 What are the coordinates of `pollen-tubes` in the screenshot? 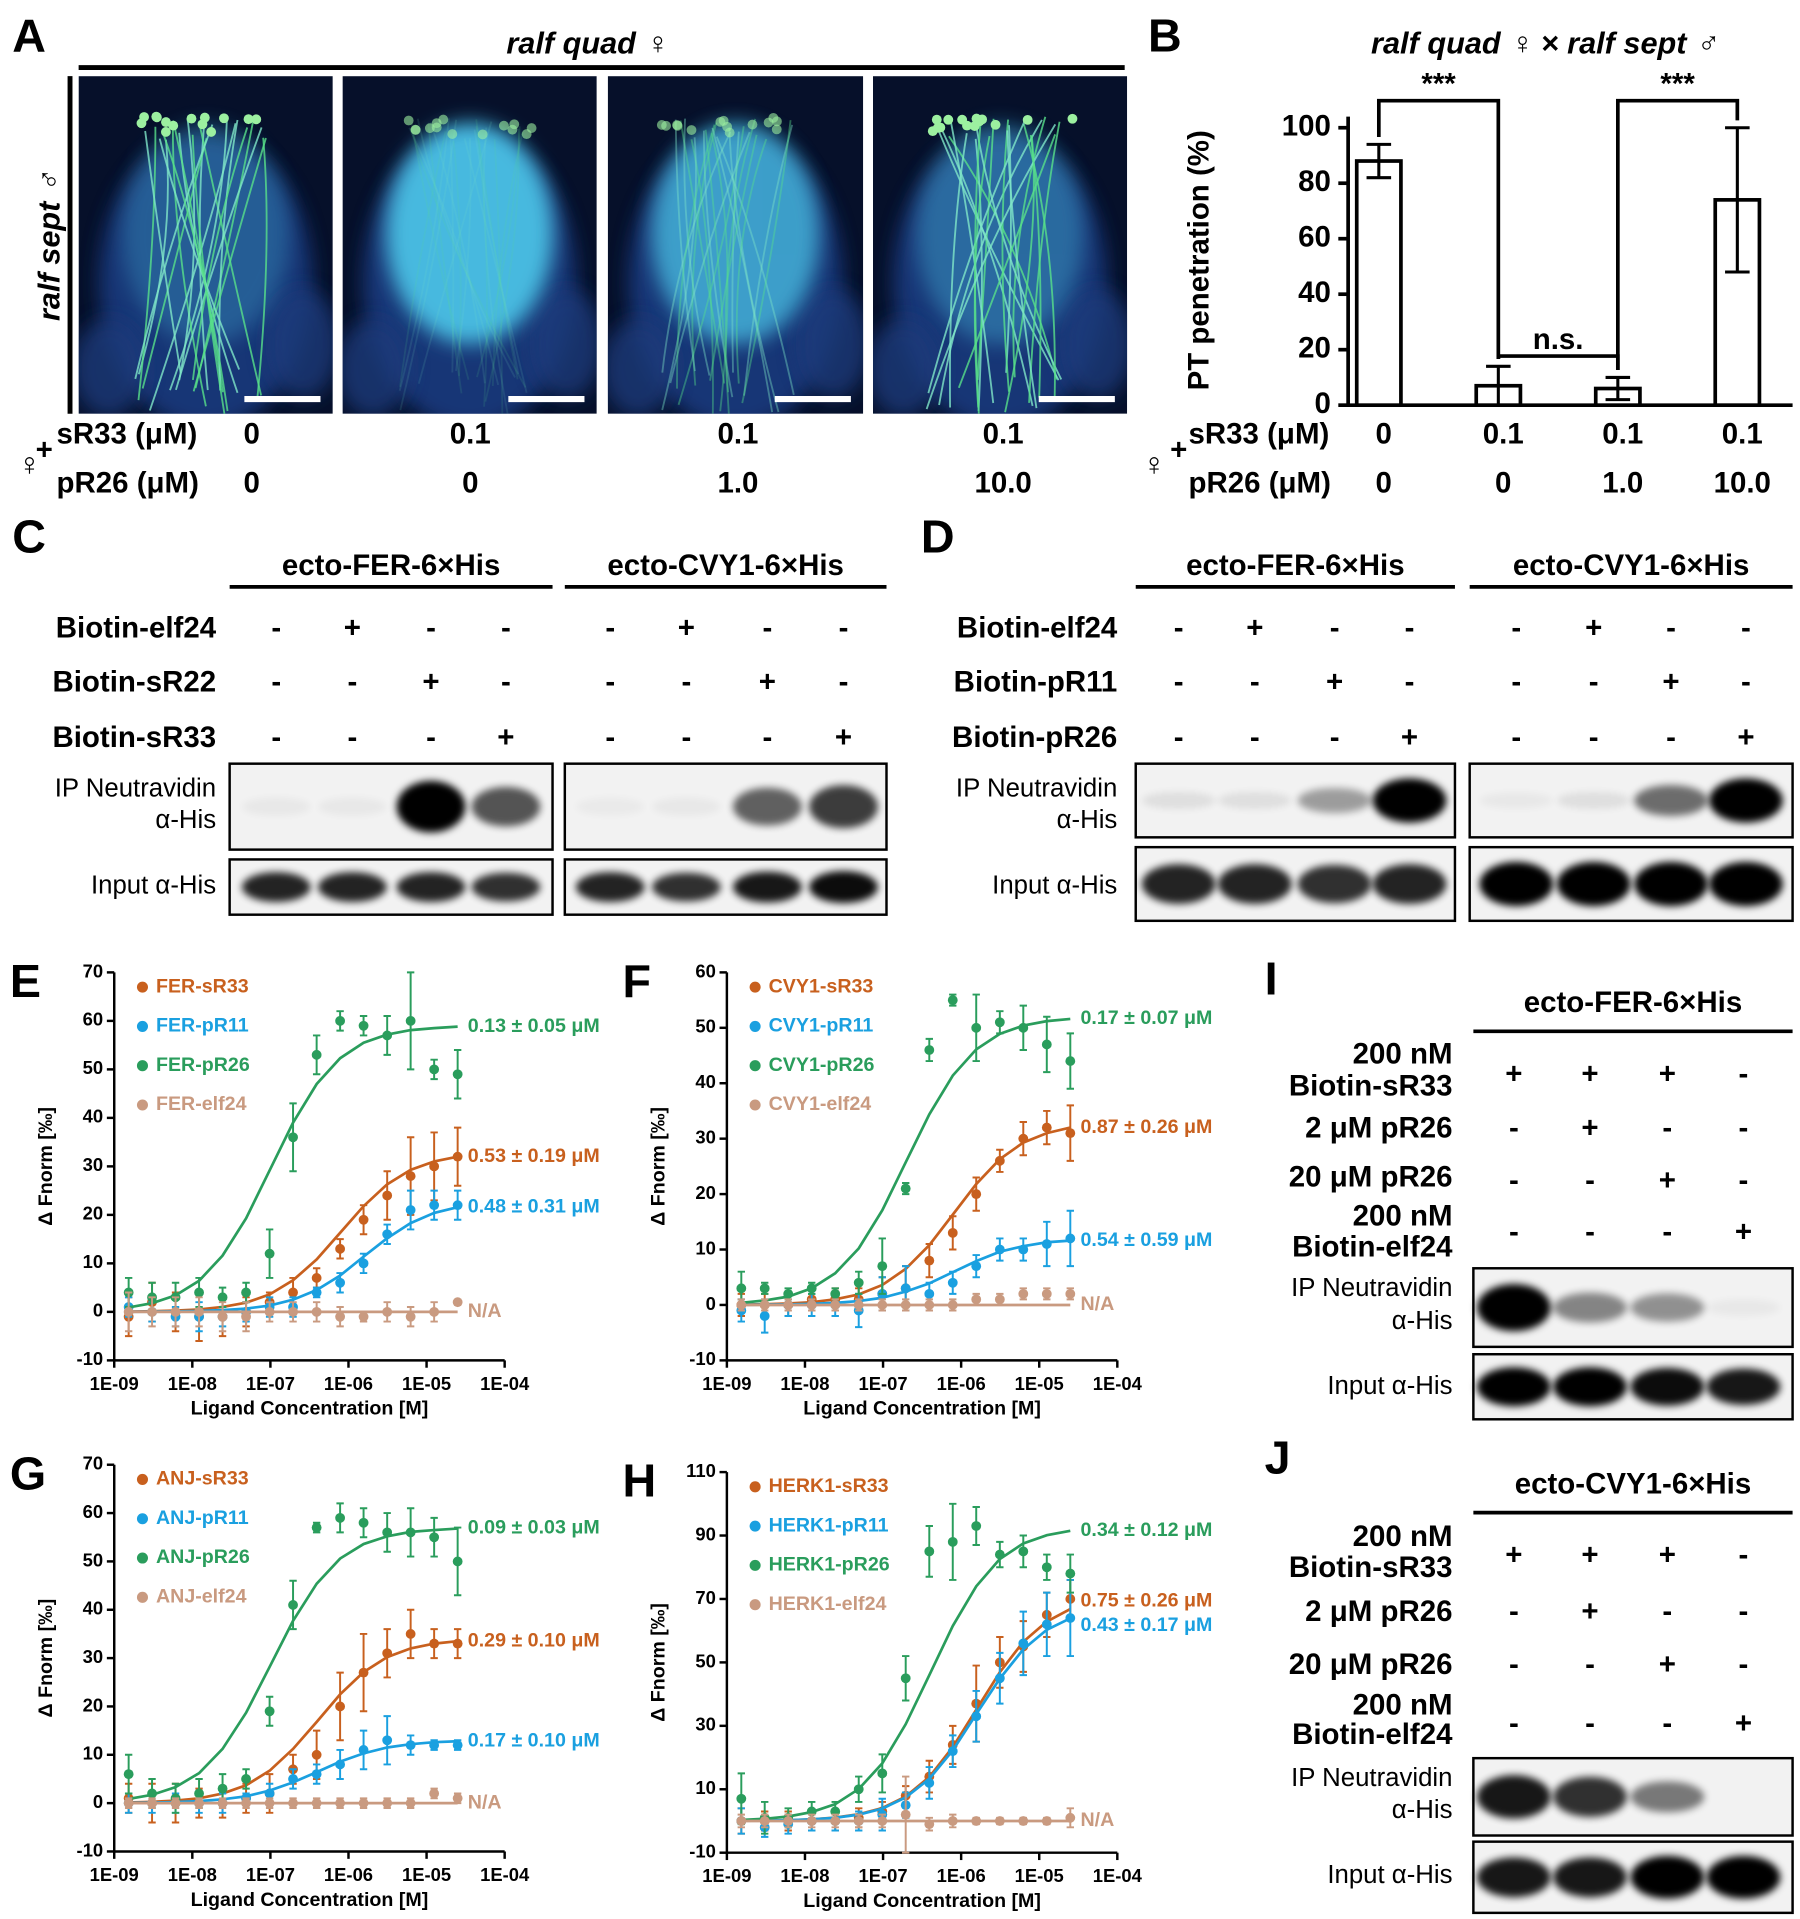 It's located at (469, 233).